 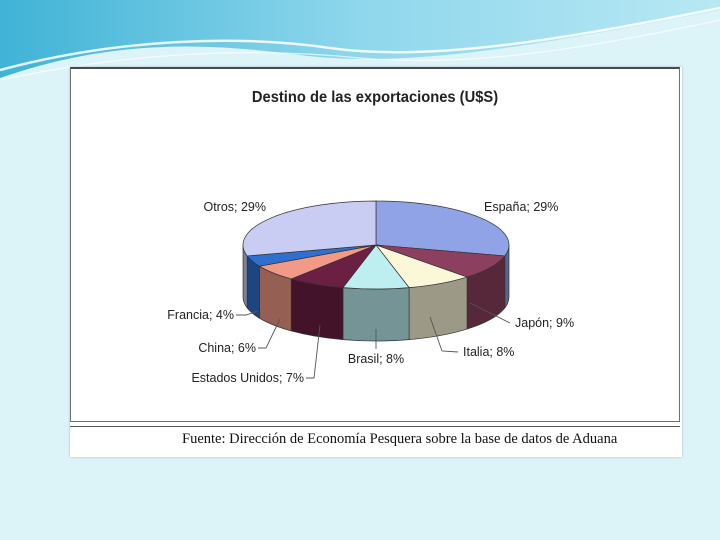 What do you see at coordinates (376, 359) in the screenshot?
I see `slice-label-brasil: Brasil; 8%` at bounding box center [376, 359].